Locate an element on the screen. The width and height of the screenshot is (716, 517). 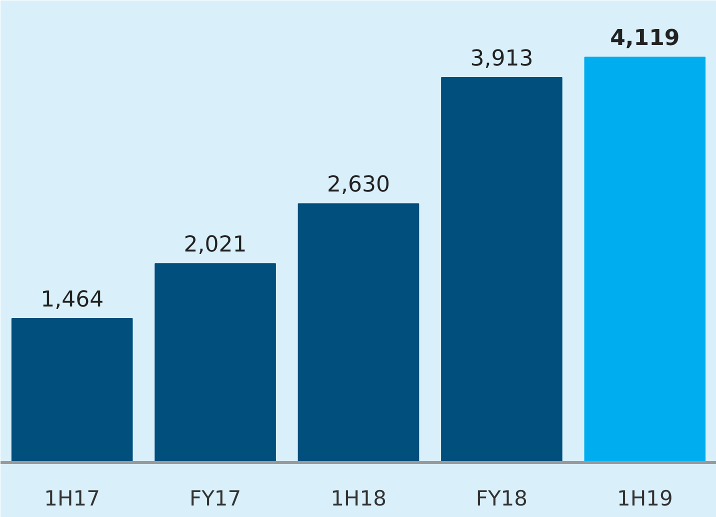
x-tick-label: 1H18 is located at coordinates (358, 498).